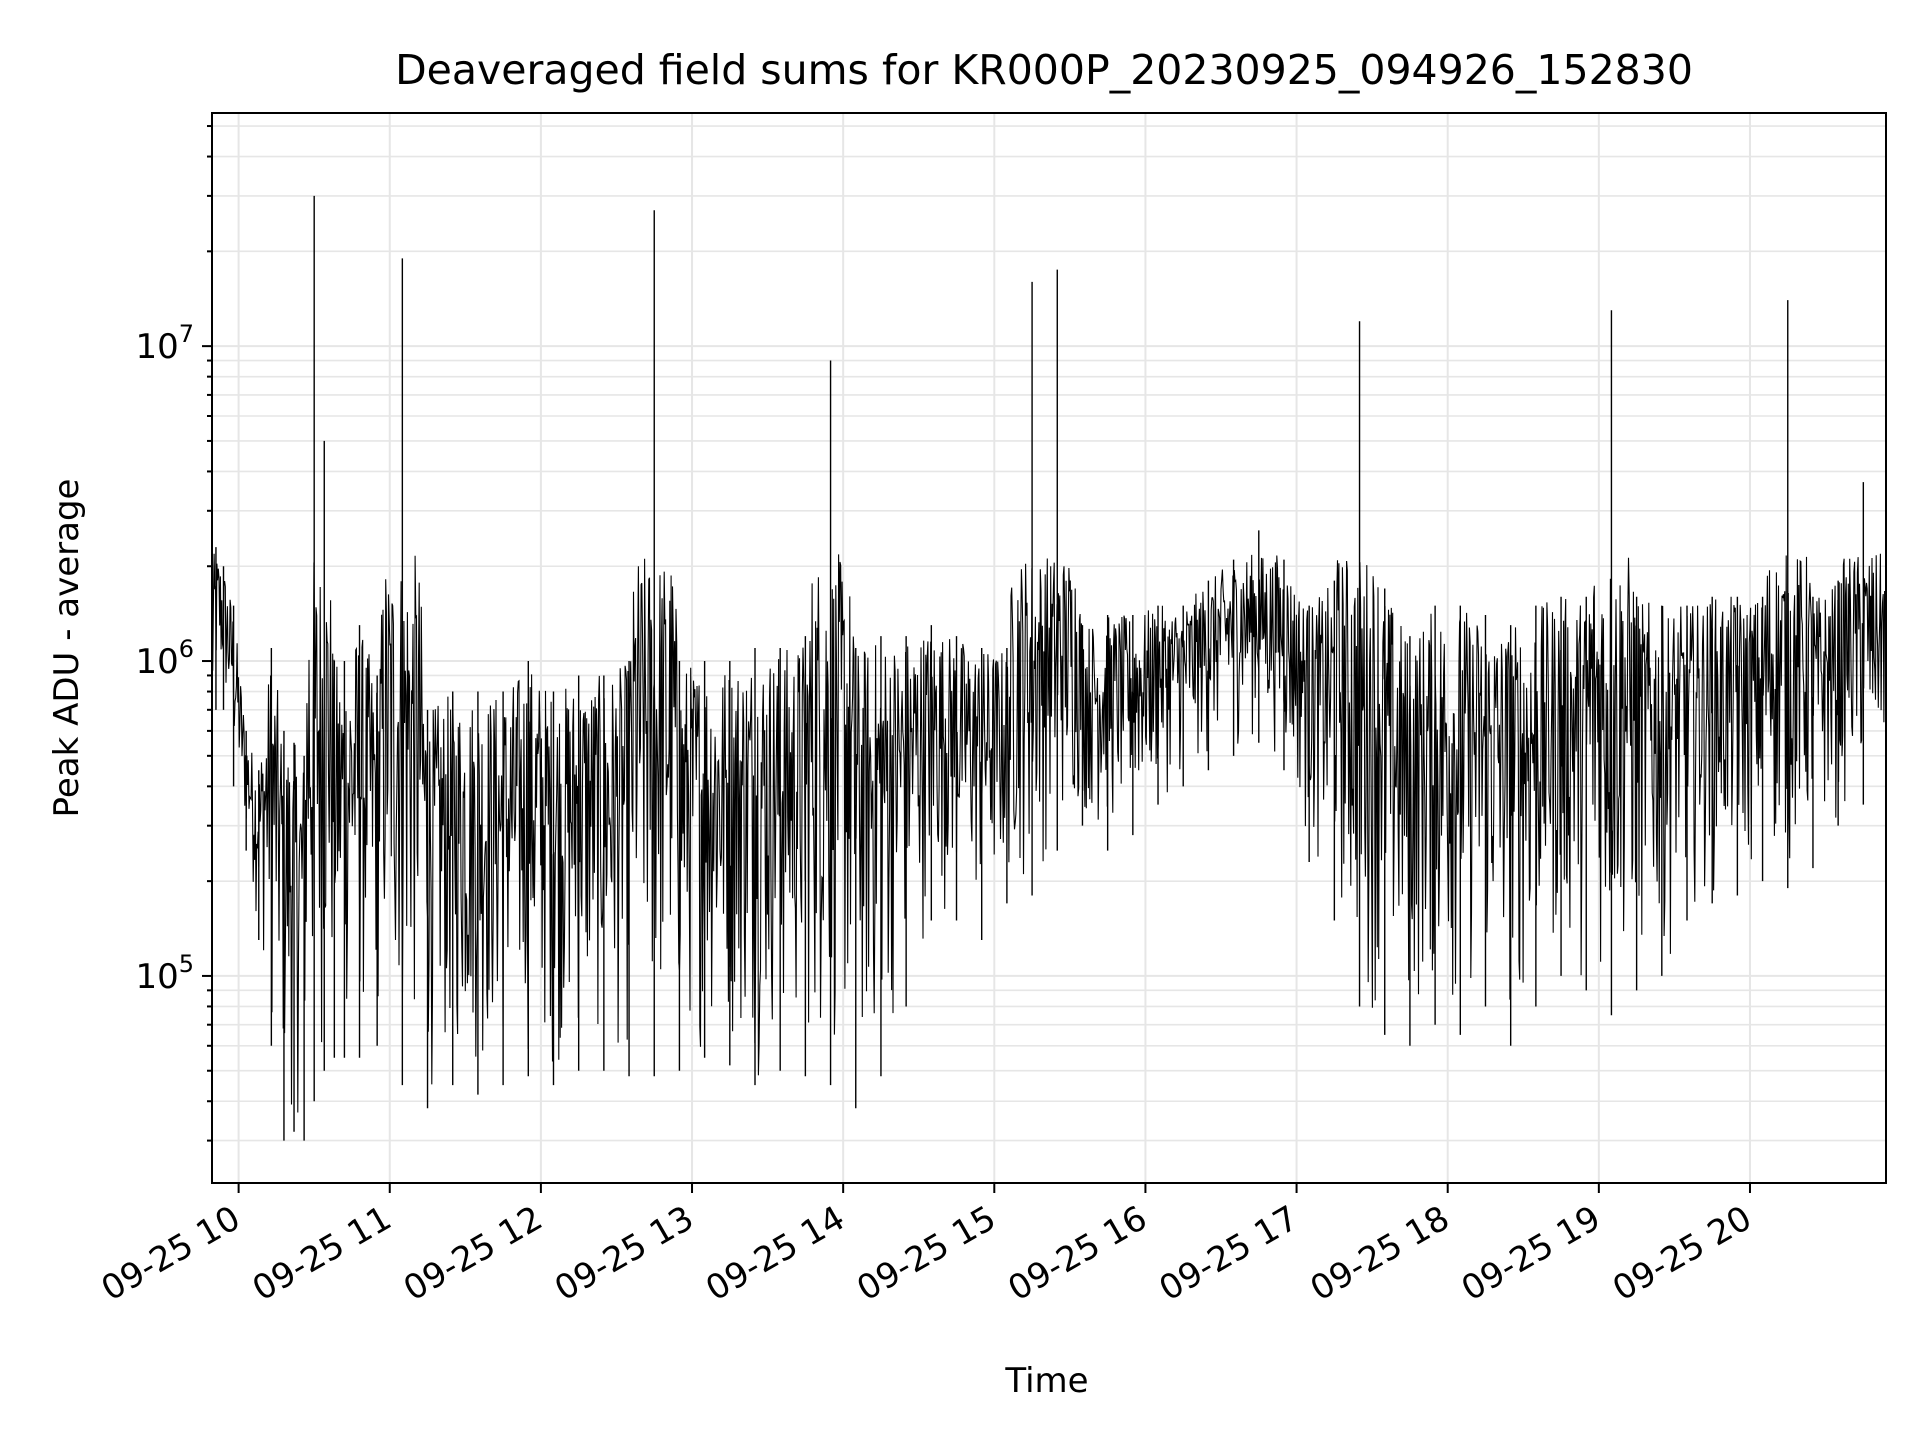  Describe the element at coordinates (186, 649) in the screenshot. I see `y-tick-exponent: 6` at that location.